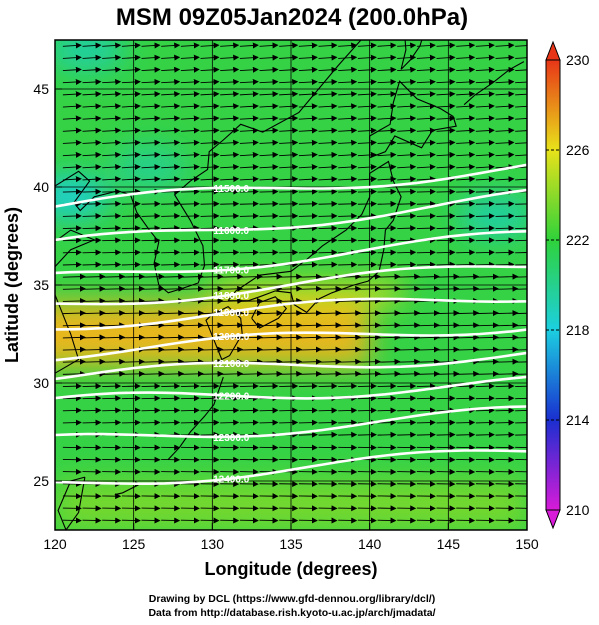  Describe the element at coordinates (231, 231) in the screenshot. I see `contour-label: 11600.0` at that location.